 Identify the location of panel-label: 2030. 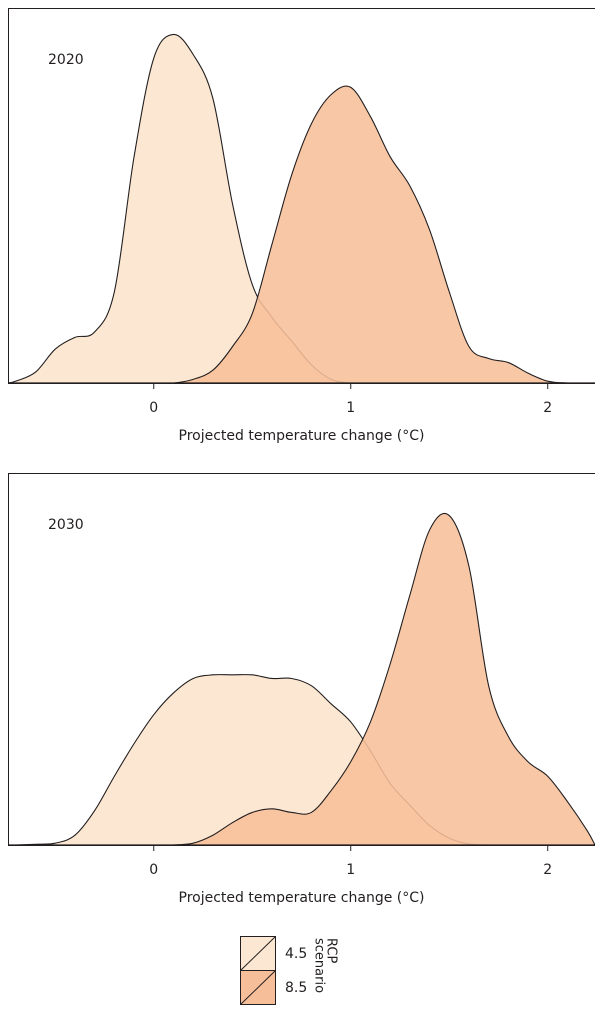
(66, 525).